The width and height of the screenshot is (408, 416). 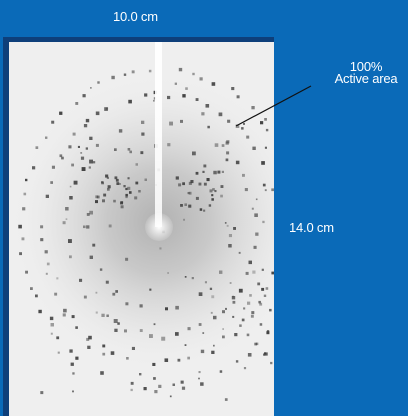 What do you see at coordinates (366, 78) in the screenshot?
I see `active-area-text: Active area` at bounding box center [366, 78].